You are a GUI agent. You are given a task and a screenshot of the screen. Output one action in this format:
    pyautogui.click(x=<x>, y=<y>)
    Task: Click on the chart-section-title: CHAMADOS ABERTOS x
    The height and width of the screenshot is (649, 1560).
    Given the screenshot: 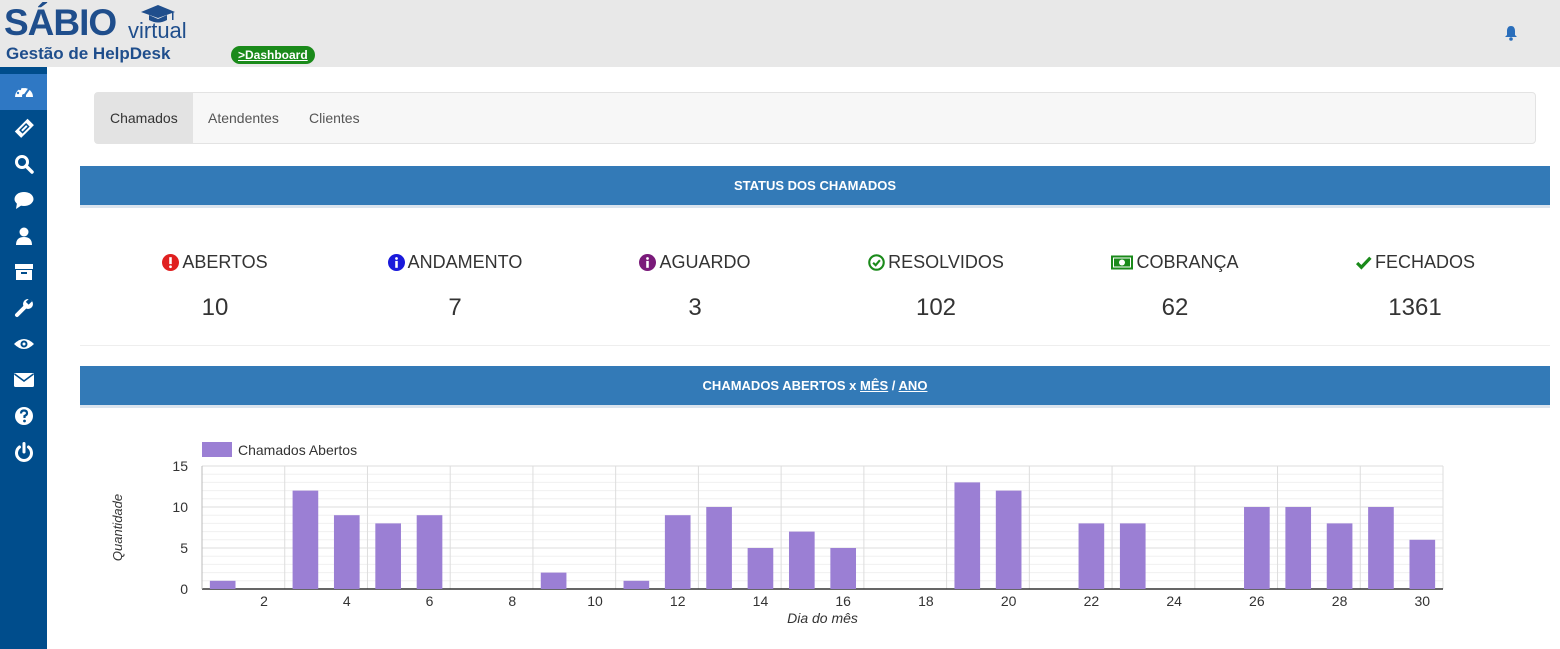 What is the action you would take?
    pyautogui.click(x=781, y=385)
    